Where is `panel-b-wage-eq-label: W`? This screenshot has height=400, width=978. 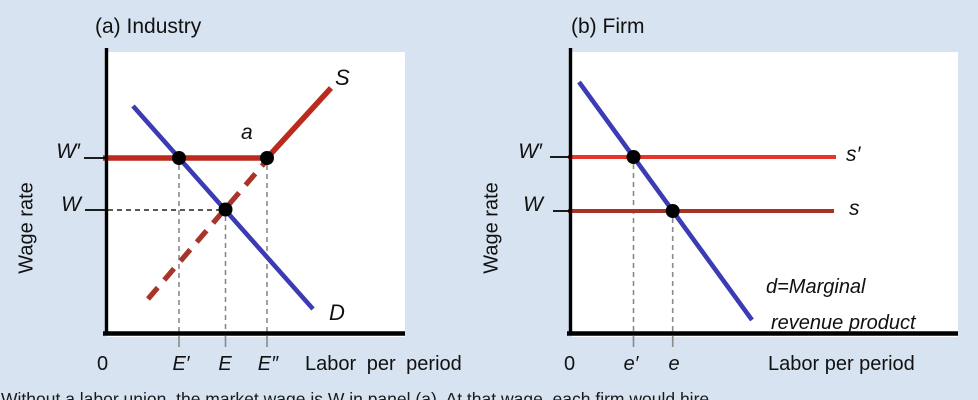 panel-b-wage-eq-label: W is located at coordinates (533, 204).